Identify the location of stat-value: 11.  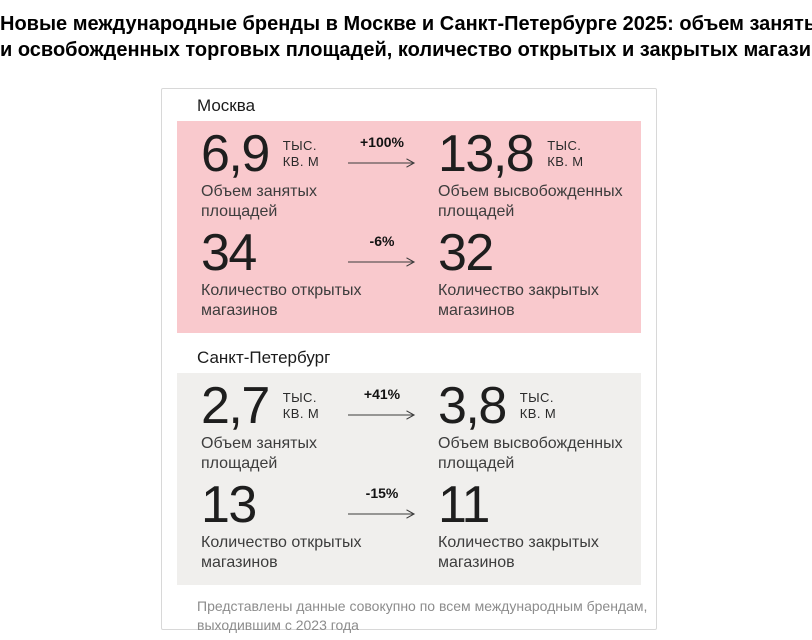
(464, 505).